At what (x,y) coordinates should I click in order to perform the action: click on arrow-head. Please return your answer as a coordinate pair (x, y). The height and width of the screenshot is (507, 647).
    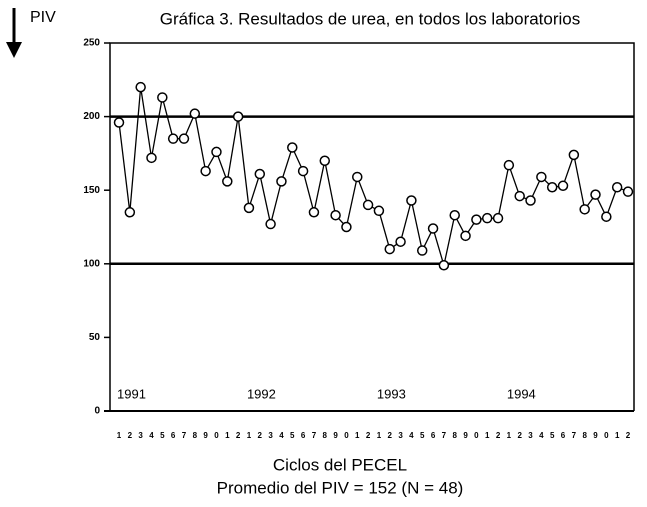
    Looking at the image, I should click on (14, 50).